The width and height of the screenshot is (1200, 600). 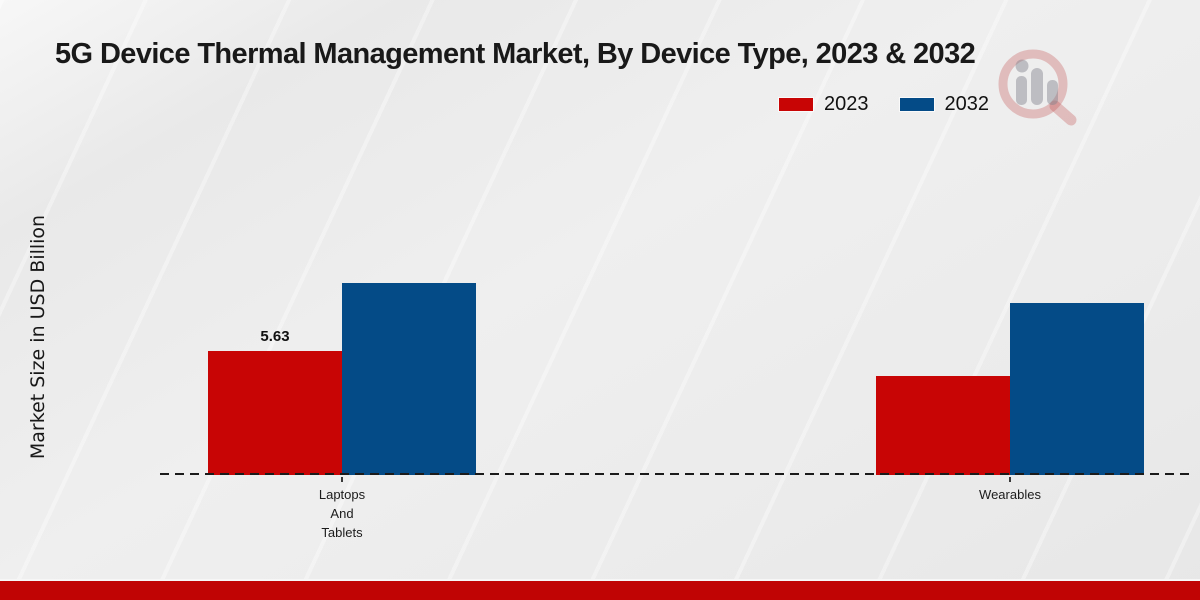 I want to click on legend-label: 2032, so click(x=967, y=104).